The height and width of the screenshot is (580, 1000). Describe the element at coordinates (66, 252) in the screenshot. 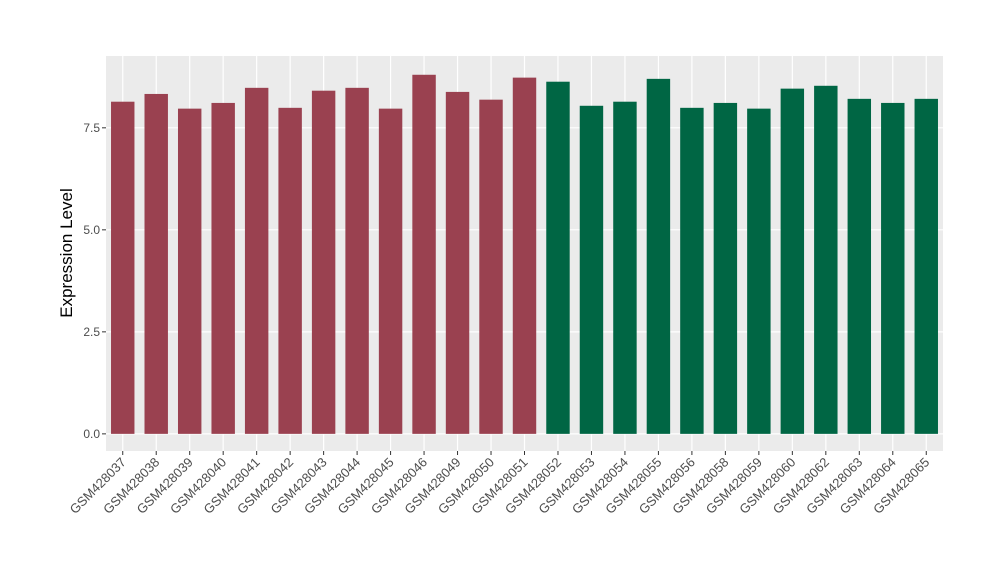

I see `y-axis-label: Expression Level` at that location.